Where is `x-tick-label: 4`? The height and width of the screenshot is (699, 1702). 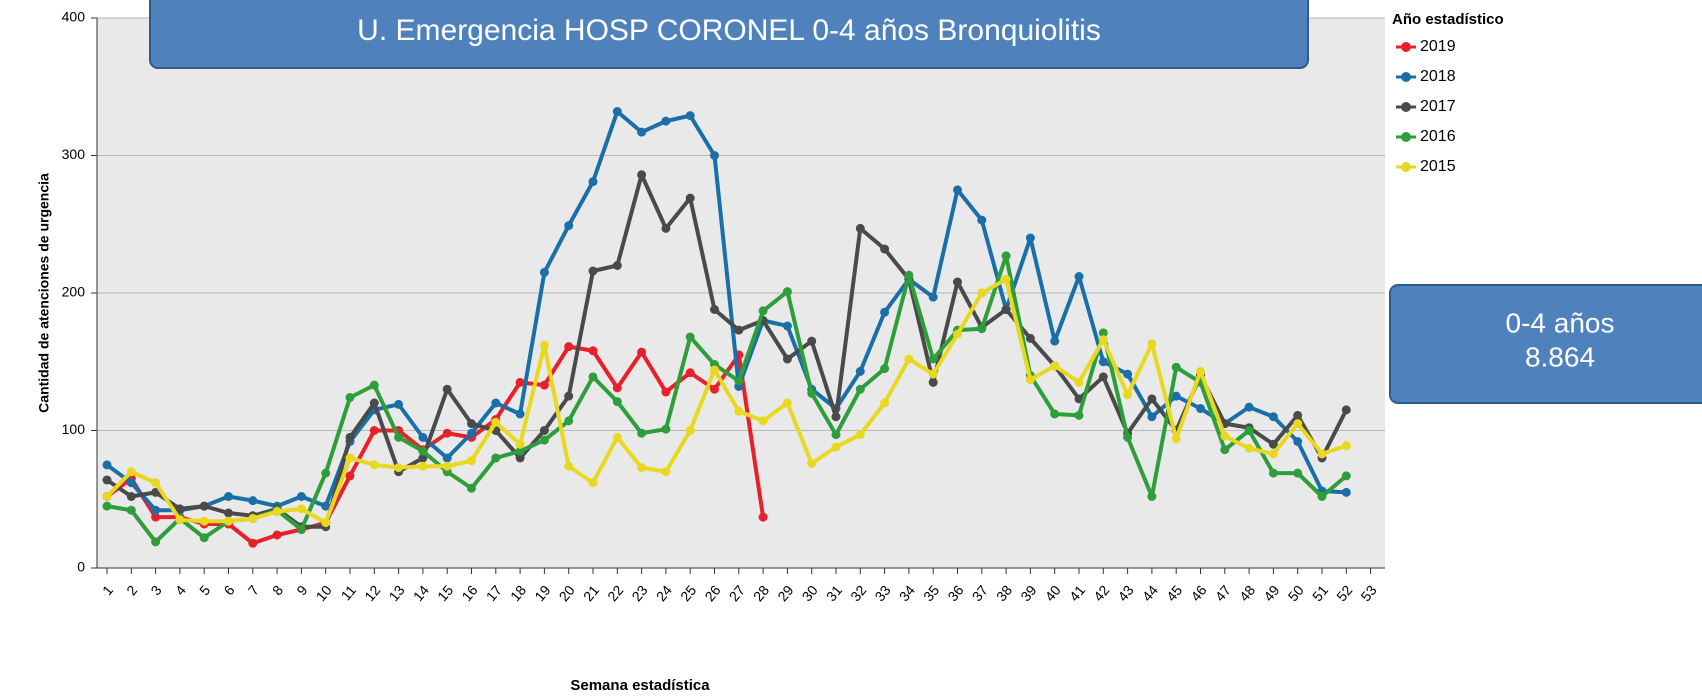 x-tick-label: 4 is located at coordinates (180, 590).